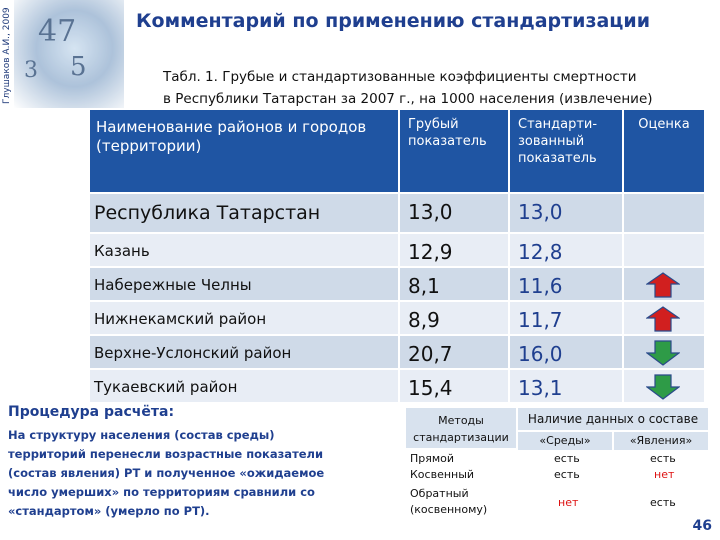 The height and width of the screenshot is (540, 720). I want to click on table-row-std: 11,7, so click(567, 319).